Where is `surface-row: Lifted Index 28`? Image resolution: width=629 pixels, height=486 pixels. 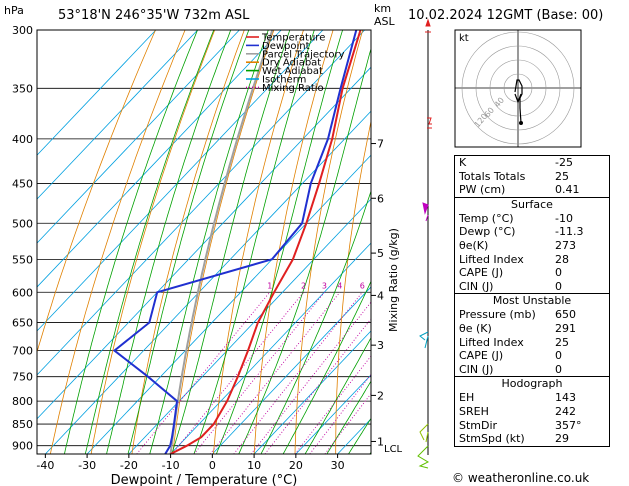
surface-row: Lifted Index 28 is located at coordinates (532, 260).